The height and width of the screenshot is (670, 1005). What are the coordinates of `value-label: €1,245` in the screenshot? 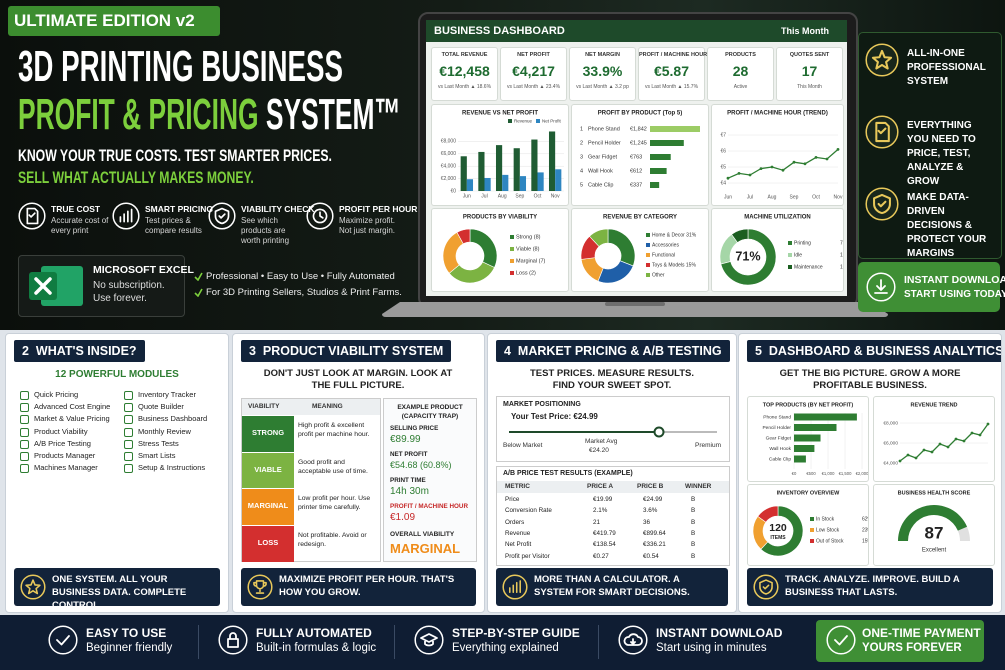 It's located at (638, 143).